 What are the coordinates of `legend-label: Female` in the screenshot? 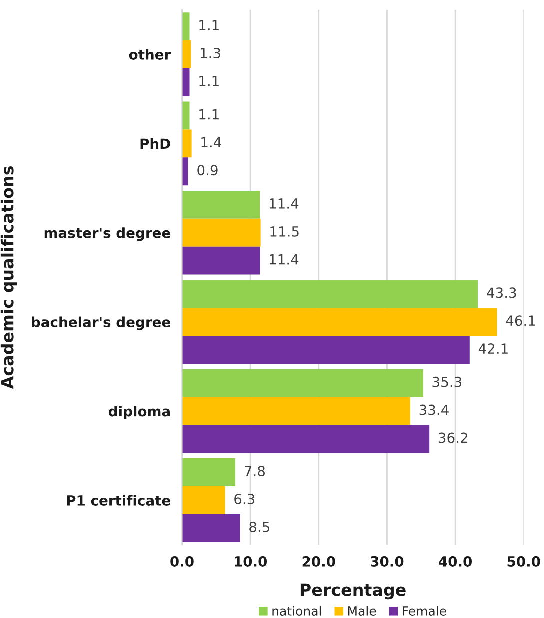 It's located at (424, 611).